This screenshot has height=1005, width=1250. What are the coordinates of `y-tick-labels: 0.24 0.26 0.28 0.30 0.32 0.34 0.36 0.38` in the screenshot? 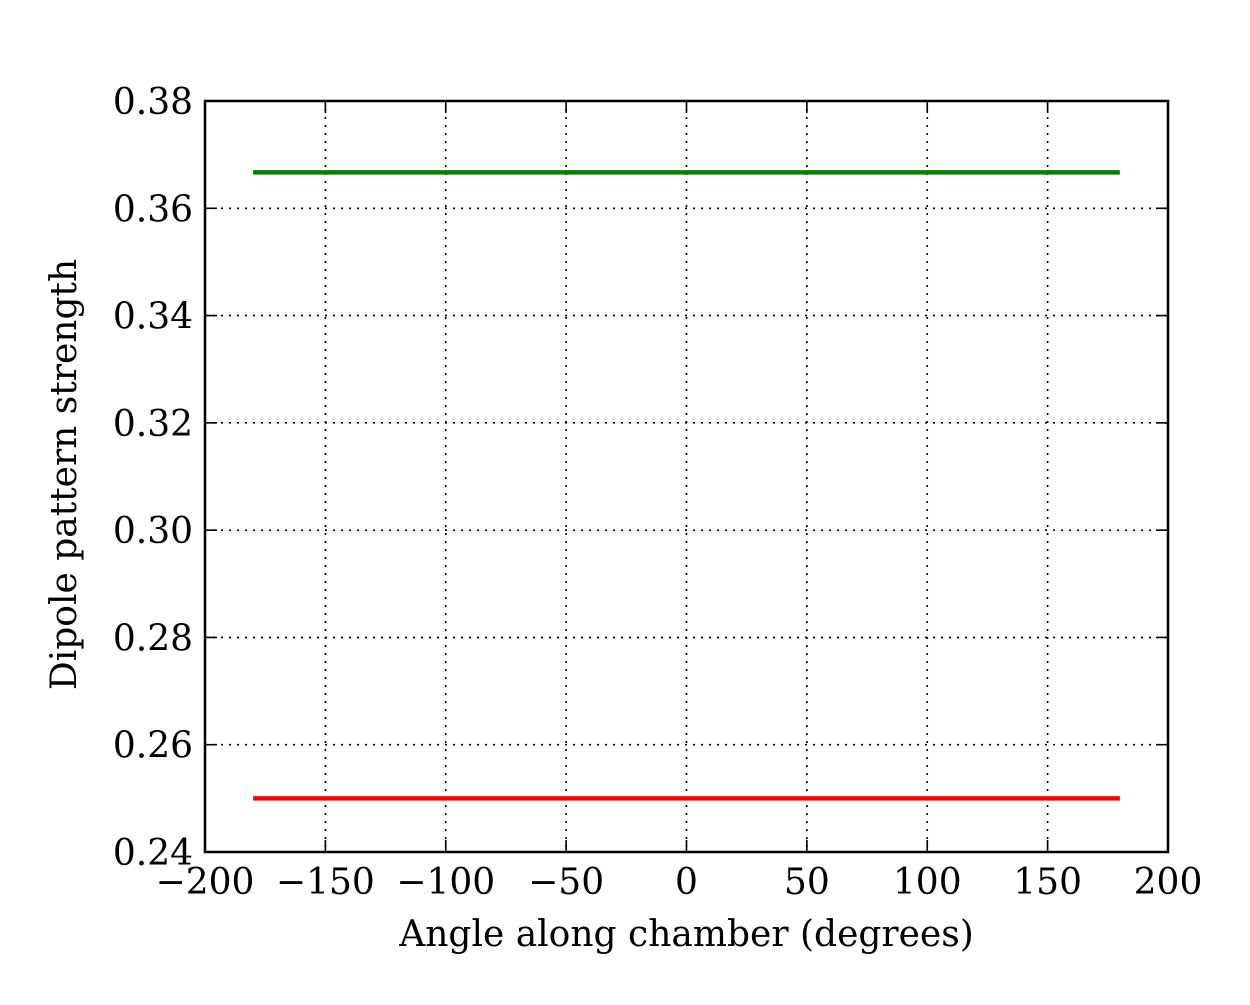 It's located at (153, 478).